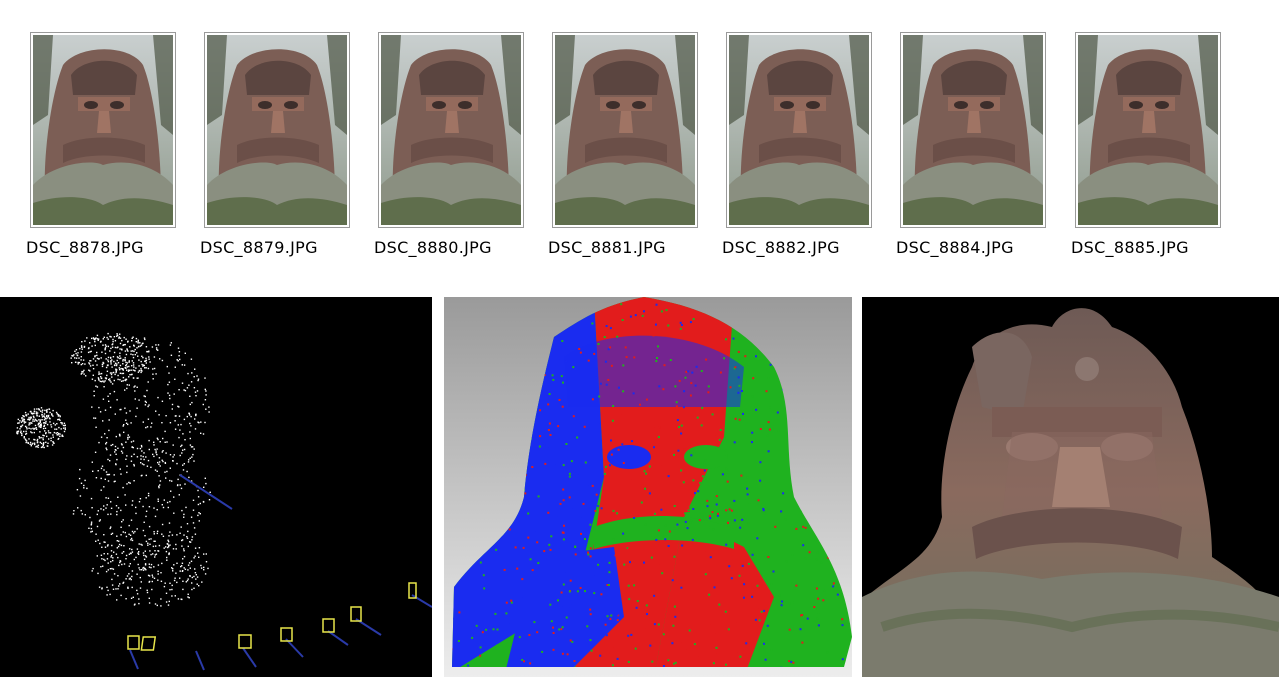  I want to click on thumbnail-item: DSC_8878.JPG, so click(101, 144).